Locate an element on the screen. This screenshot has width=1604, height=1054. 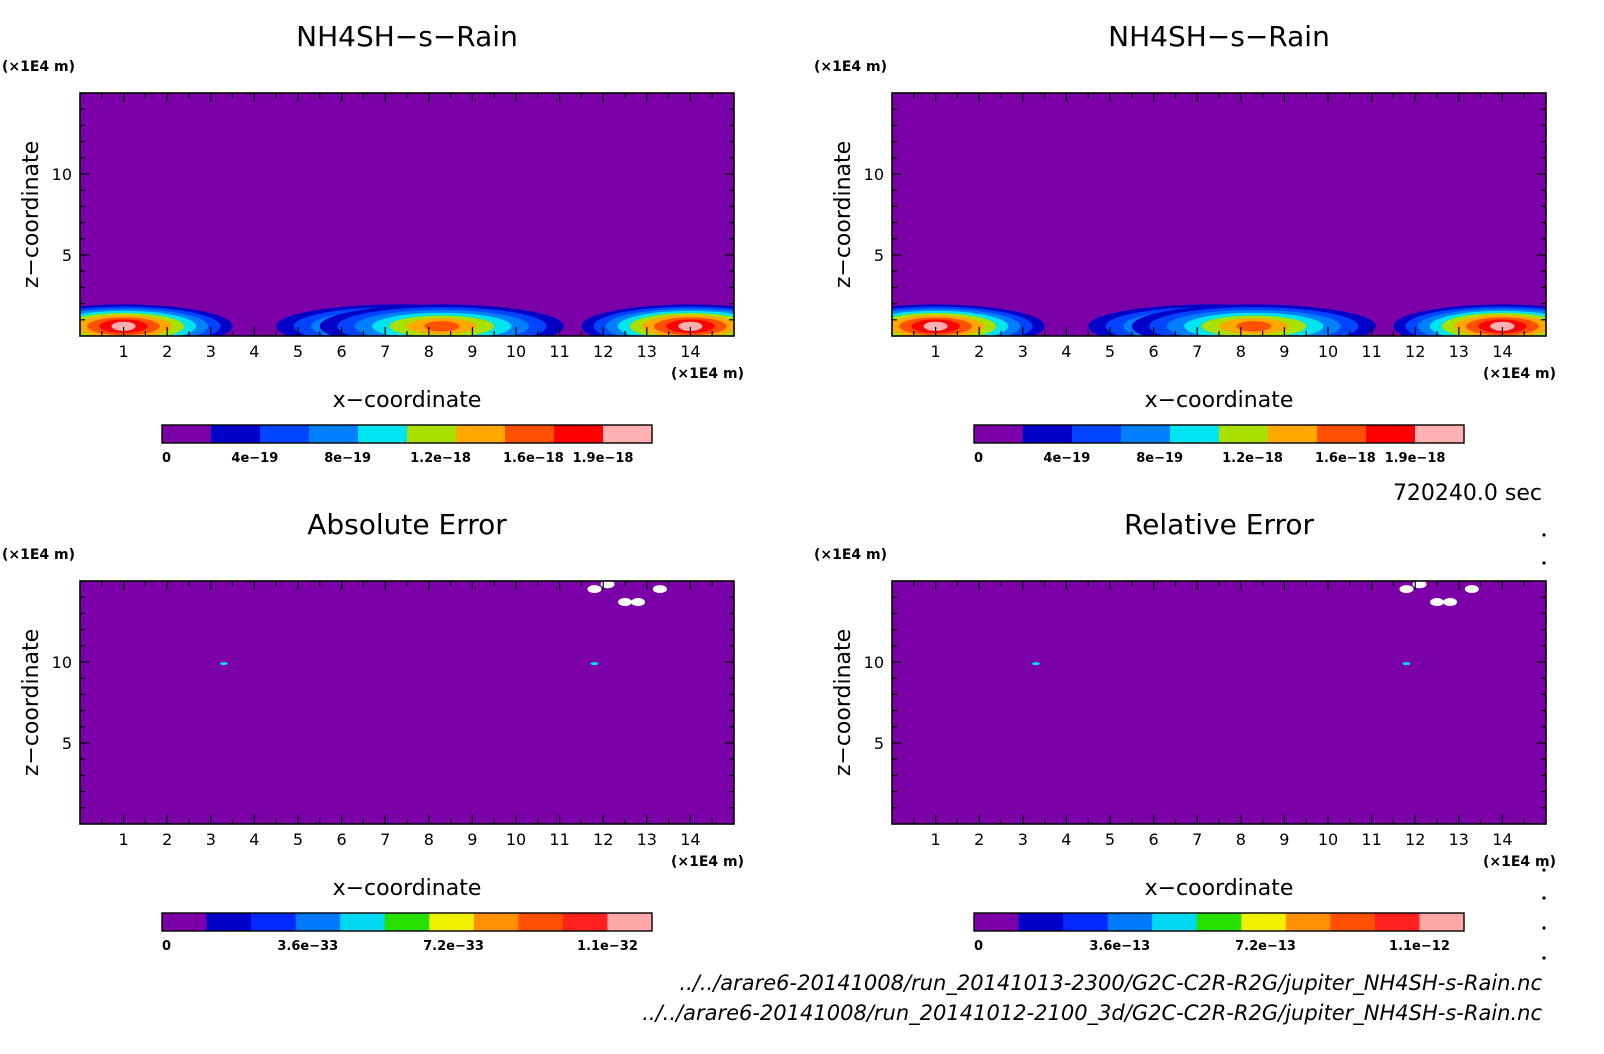
colorbar-tick-label: 3.6e−13 is located at coordinates (1119, 946).